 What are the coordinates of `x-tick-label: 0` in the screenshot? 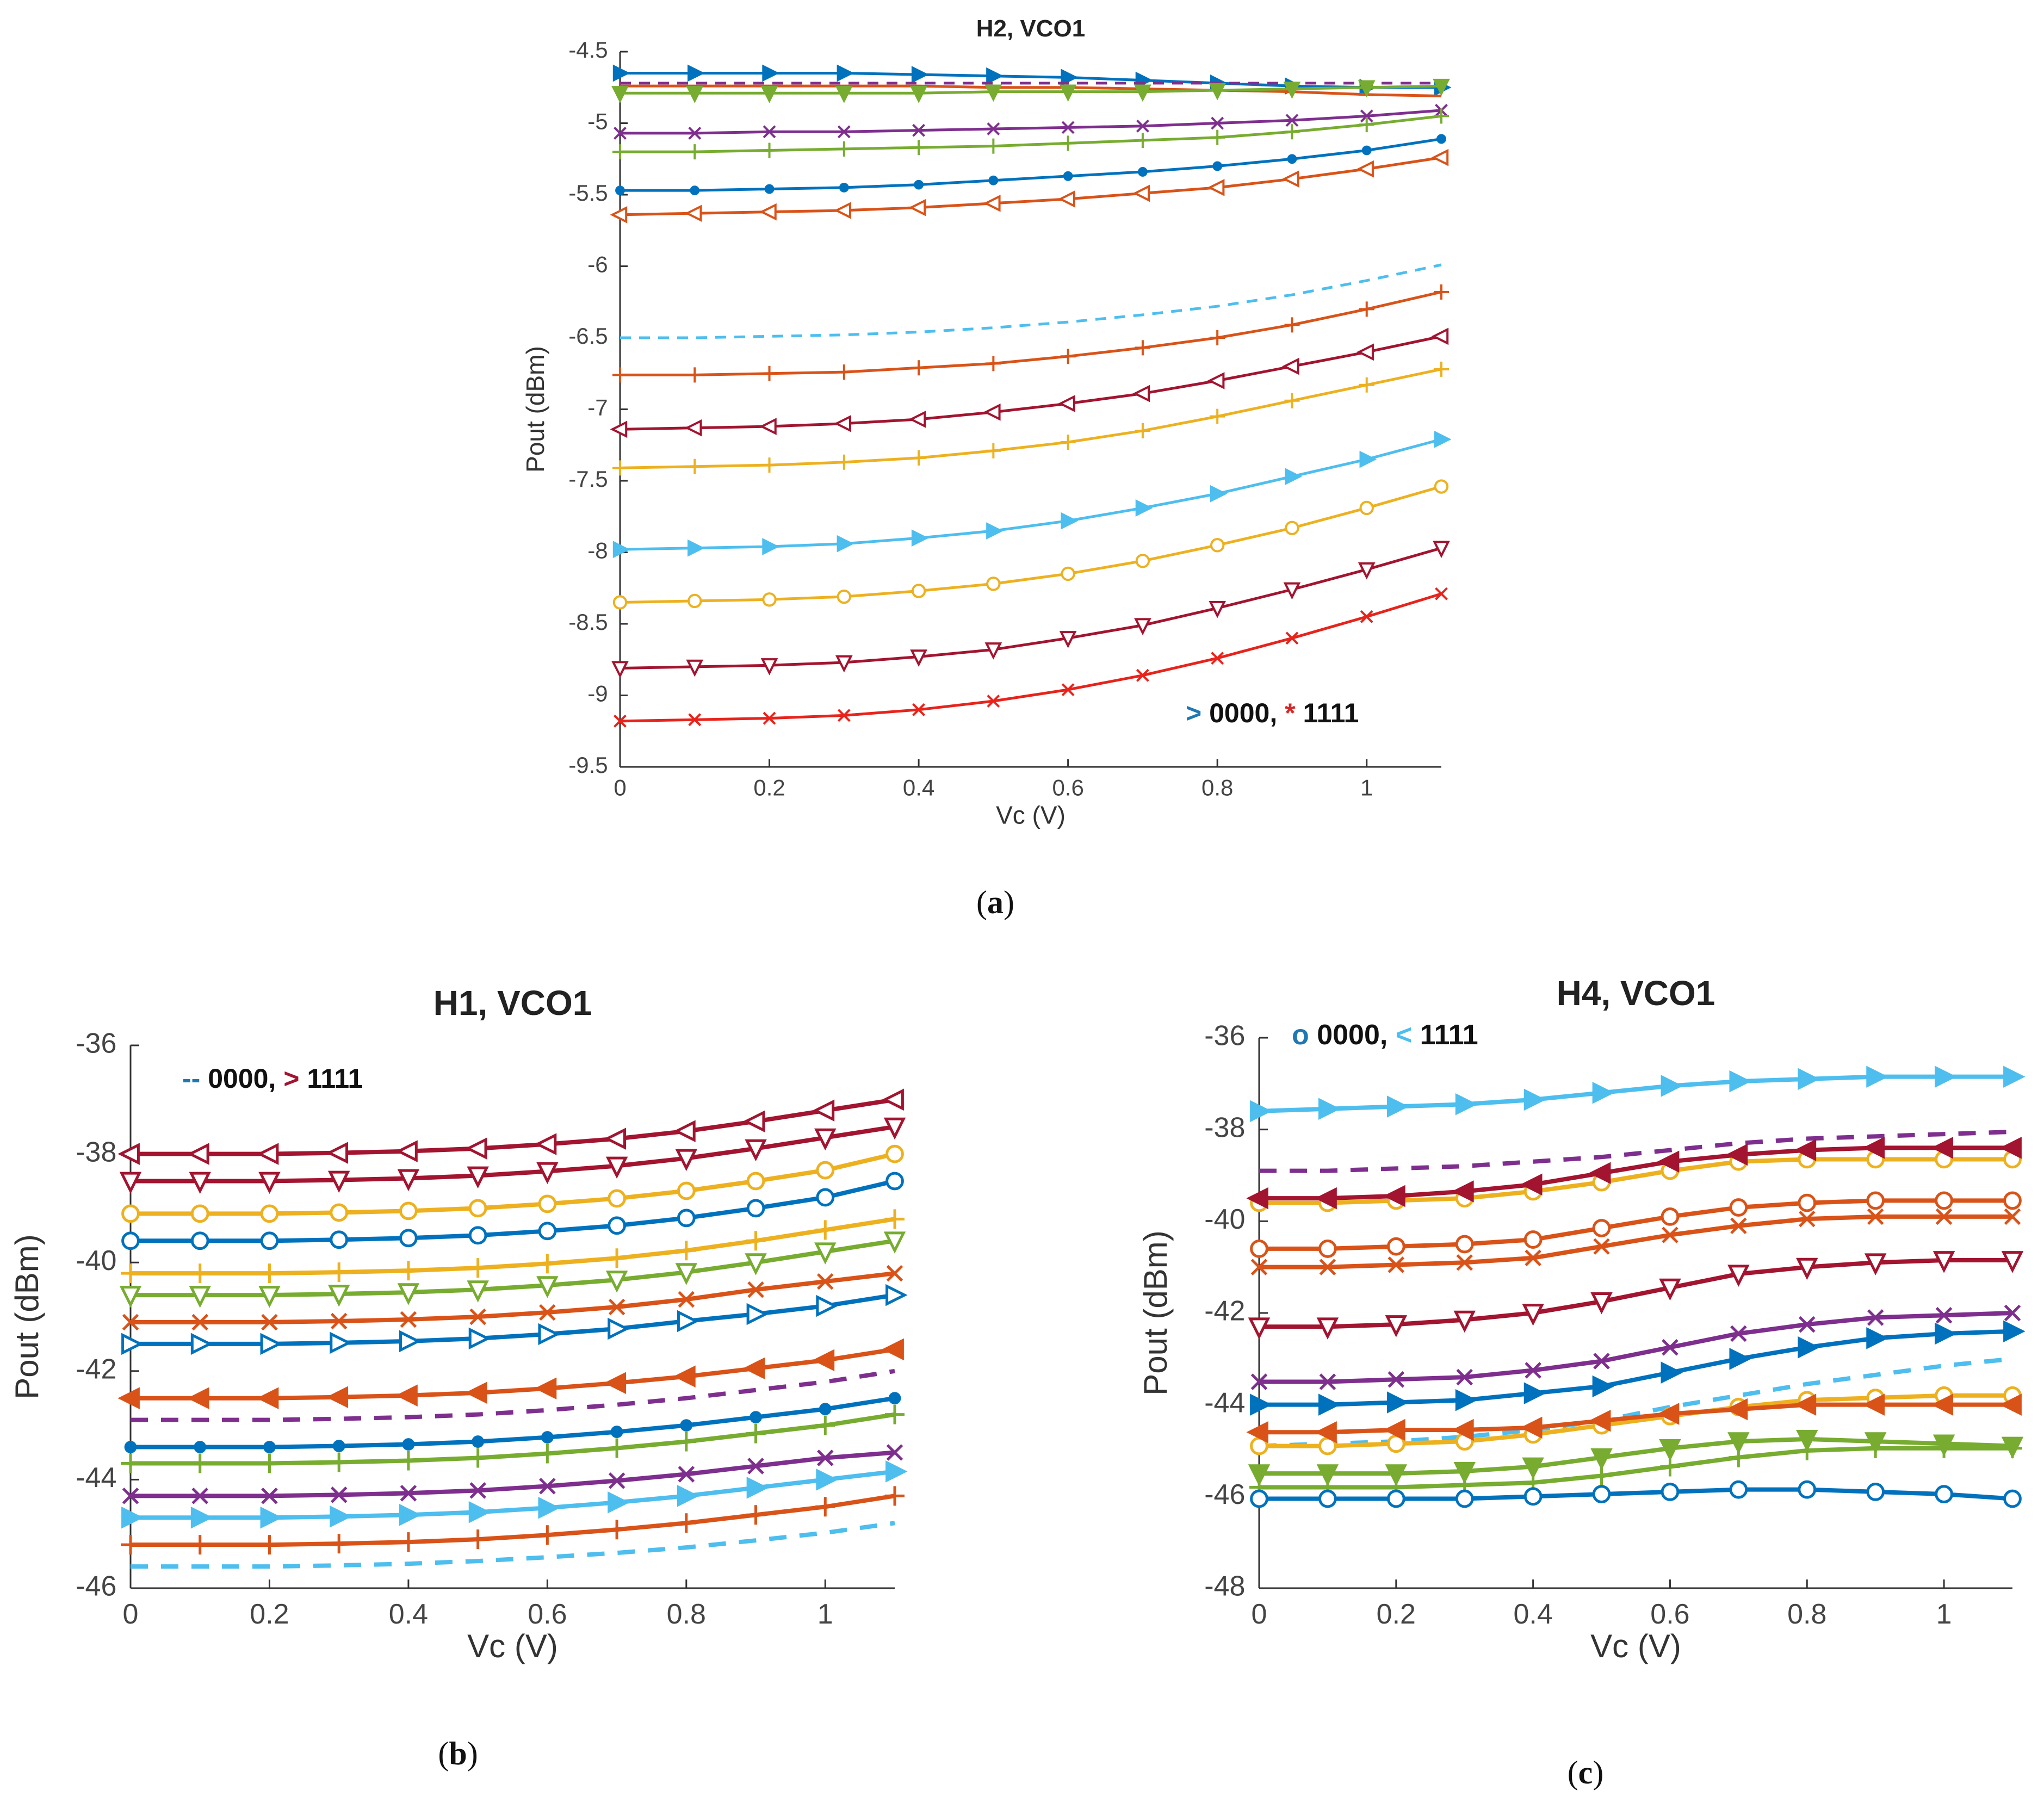 It's located at (131, 1614).